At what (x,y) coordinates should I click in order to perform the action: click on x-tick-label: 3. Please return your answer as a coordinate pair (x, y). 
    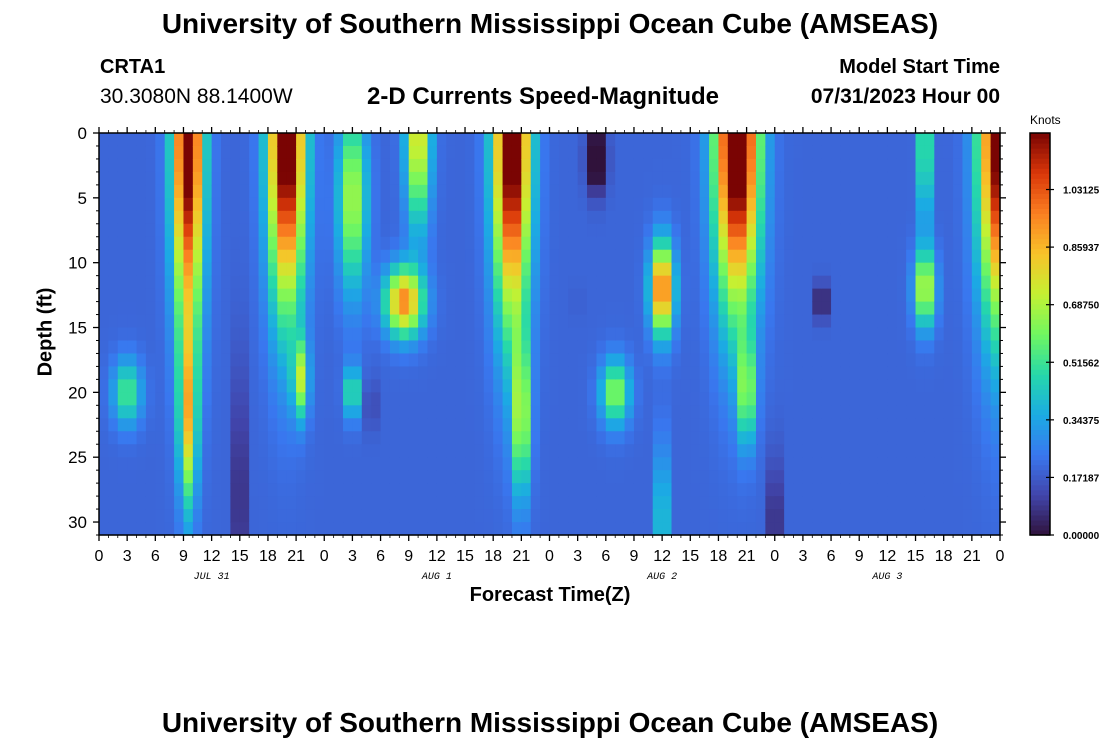
    Looking at the image, I should click on (802, 556).